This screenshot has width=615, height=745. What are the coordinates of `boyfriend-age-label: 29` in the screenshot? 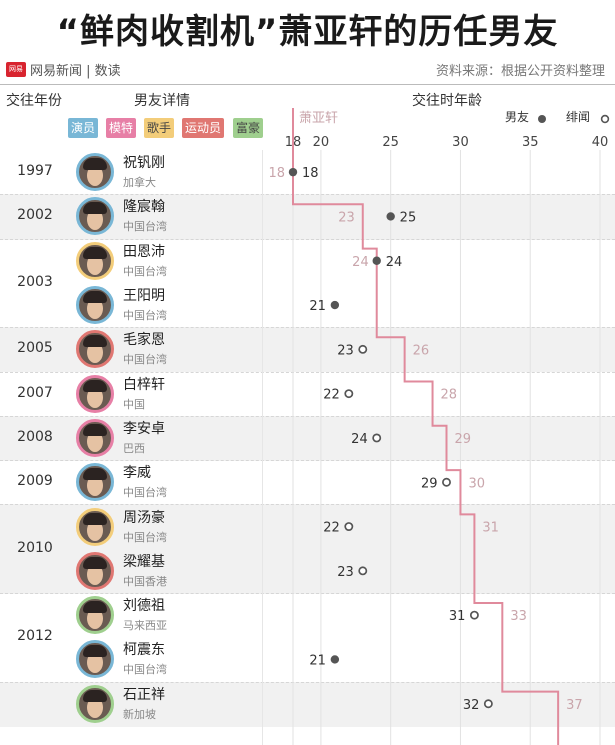 It's located at (429, 483).